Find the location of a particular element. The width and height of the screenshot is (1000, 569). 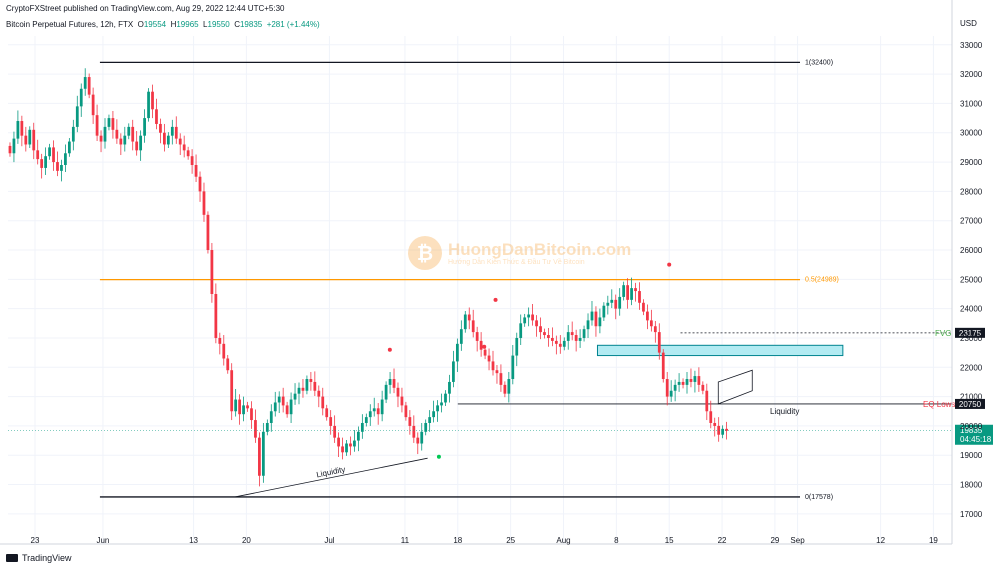

price-tick-label: 28000 is located at coordinates (971, 191).